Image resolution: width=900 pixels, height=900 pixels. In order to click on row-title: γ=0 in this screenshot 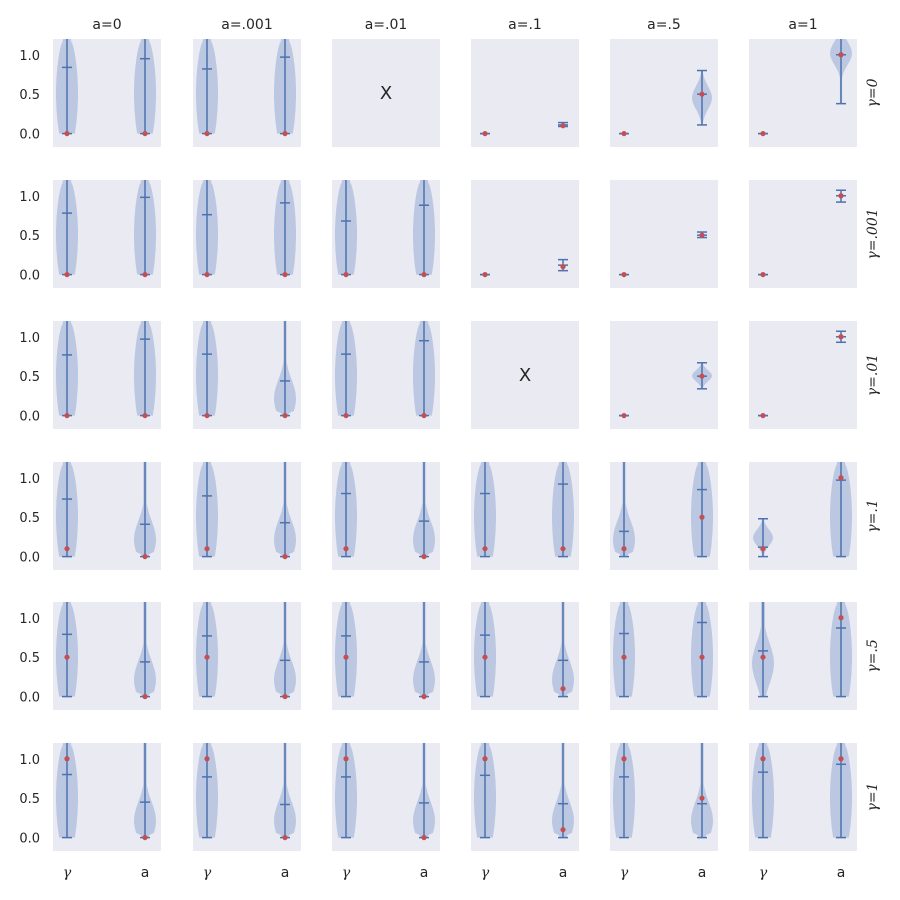, I will do `click(873, 92)`.